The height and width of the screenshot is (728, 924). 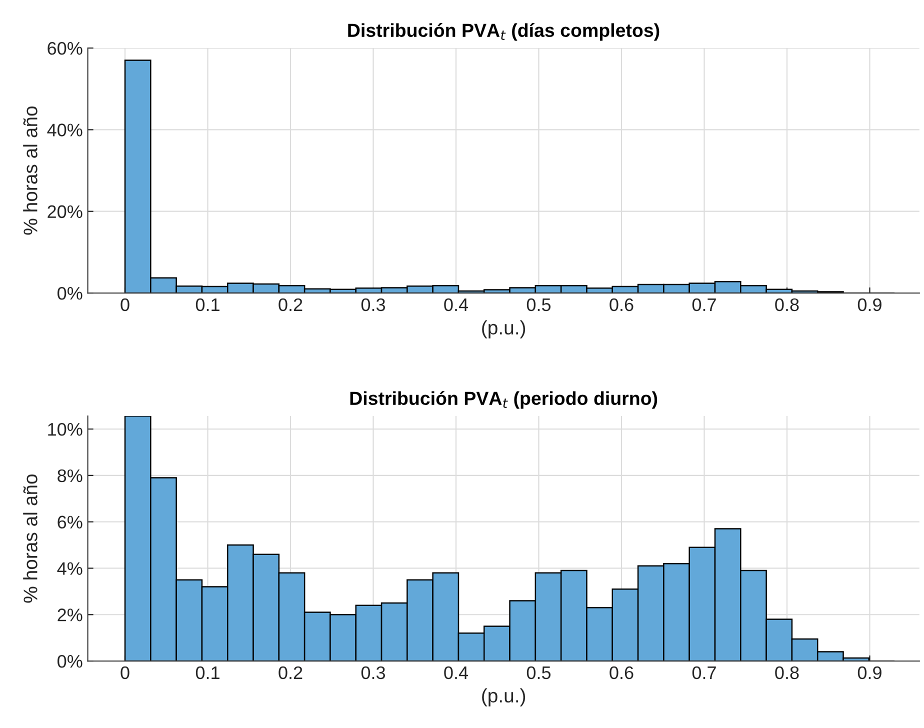 I want to click on y-tick-label: 2%, so click(x=70, y=615).